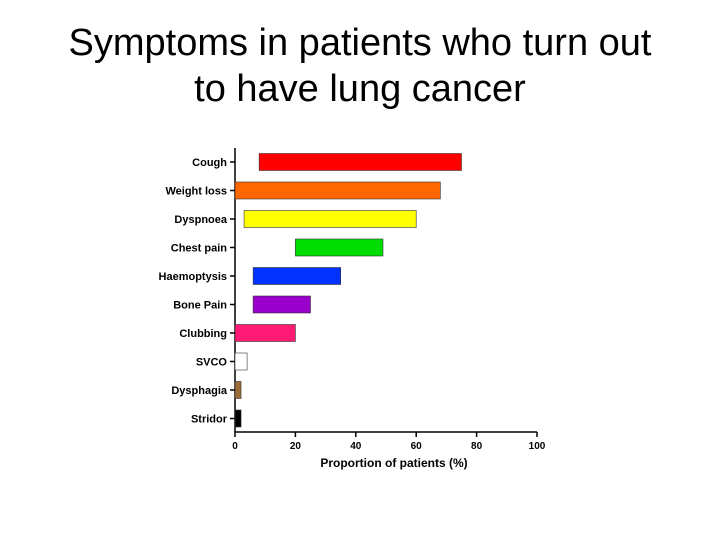  Describe the element at coordinates (200, 306) in the screenshot. I see `category-label: Bone Pain` at that location.